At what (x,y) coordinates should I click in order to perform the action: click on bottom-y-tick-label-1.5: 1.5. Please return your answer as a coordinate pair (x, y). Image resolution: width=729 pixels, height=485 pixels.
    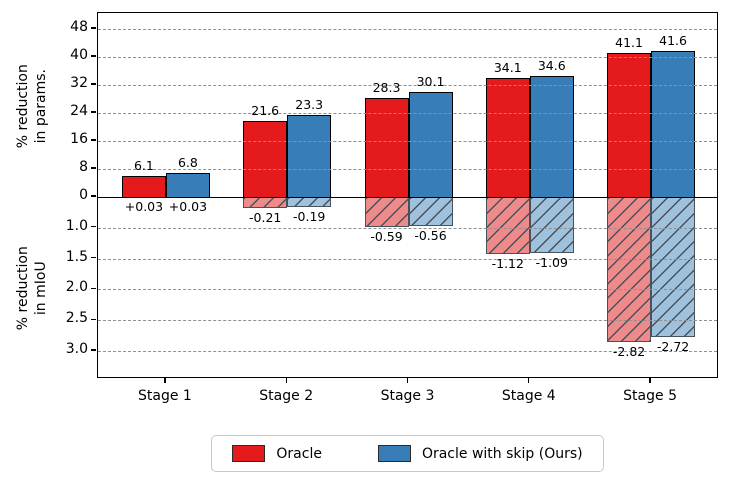
    Looking at the image, I should click on (76, 256).